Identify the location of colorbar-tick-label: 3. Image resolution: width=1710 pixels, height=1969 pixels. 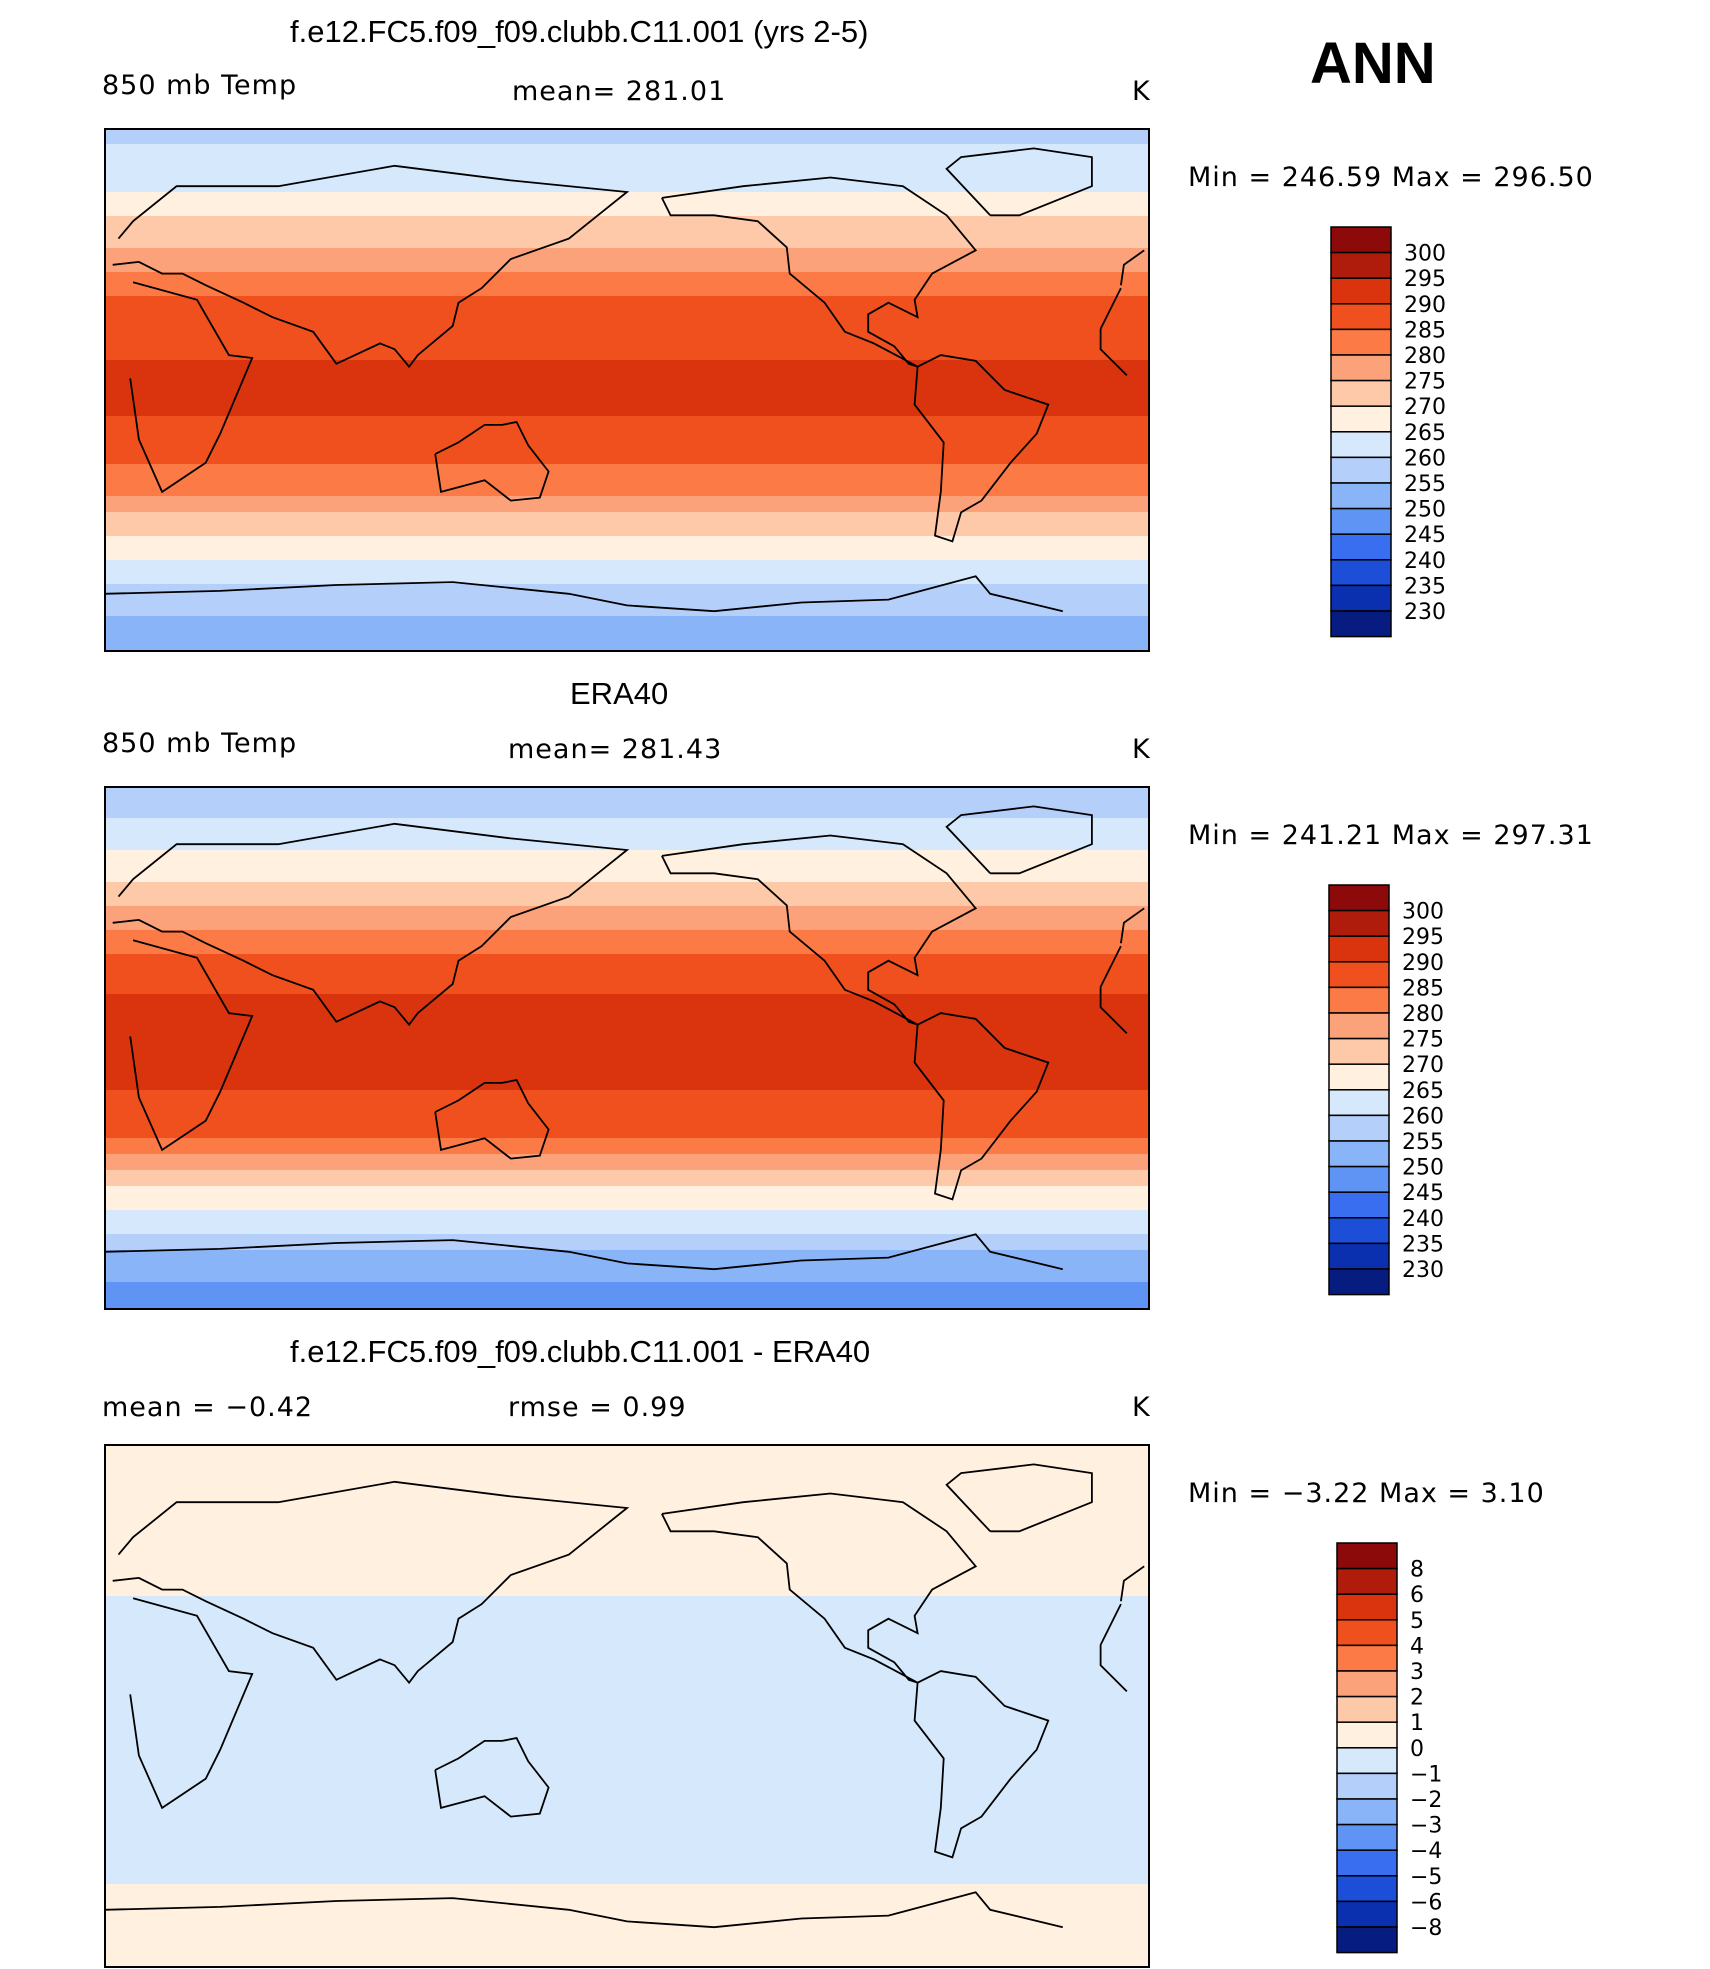
(1417, 1672).